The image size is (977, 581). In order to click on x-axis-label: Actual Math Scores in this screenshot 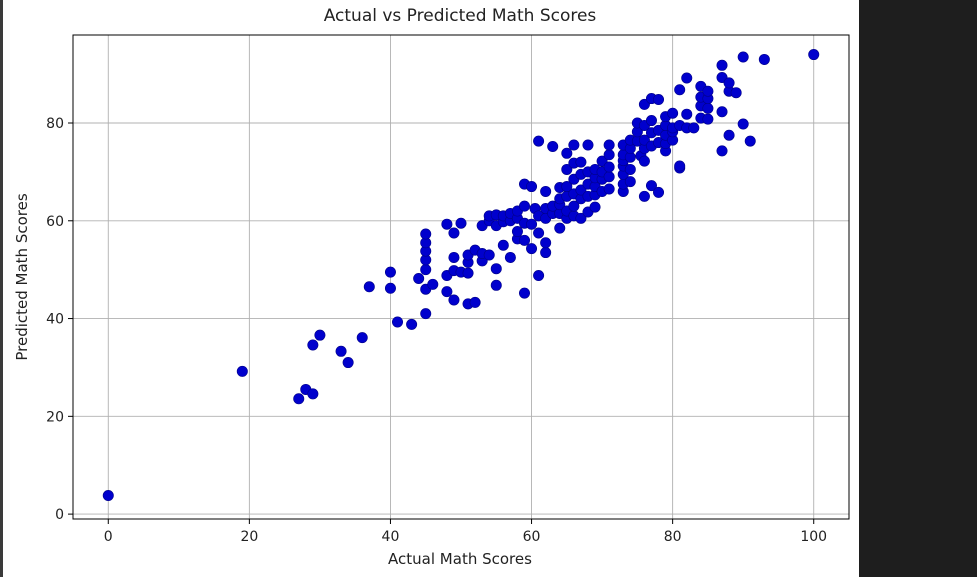, I will do `click(460, 559)`.